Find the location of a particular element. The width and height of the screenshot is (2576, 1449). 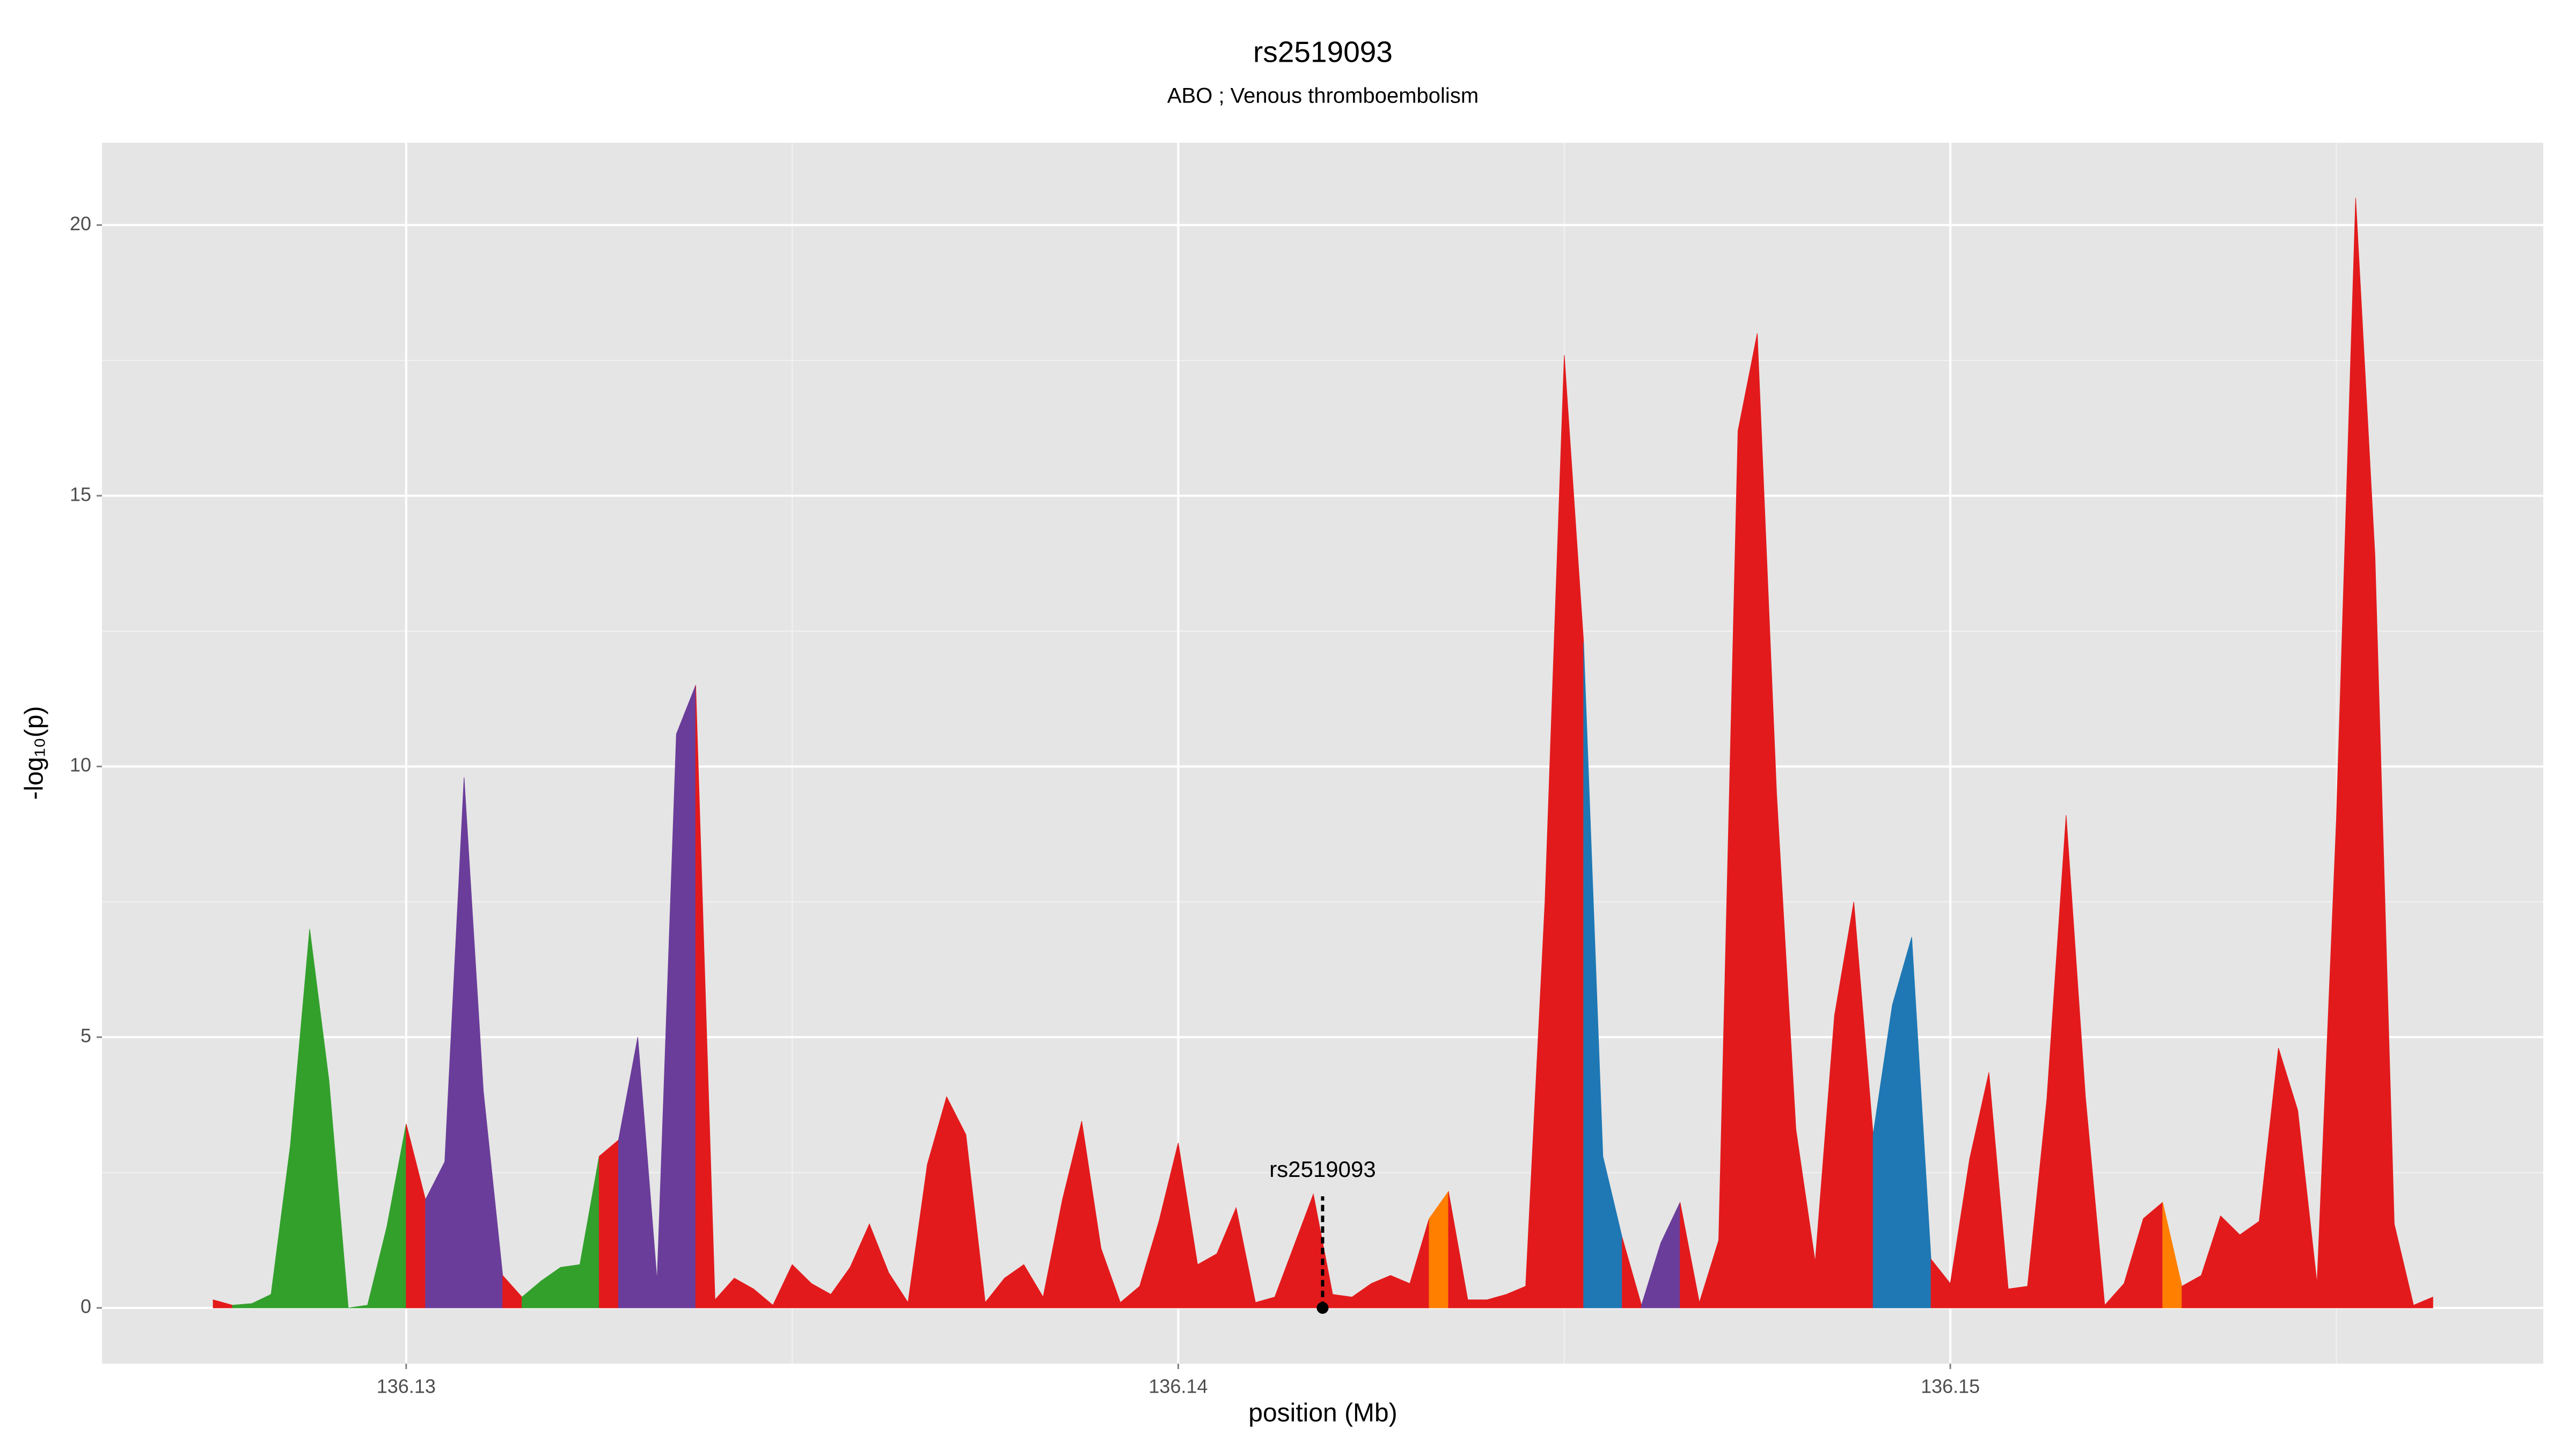

y-tick-label: 15 is located at coordinates (80, 494).